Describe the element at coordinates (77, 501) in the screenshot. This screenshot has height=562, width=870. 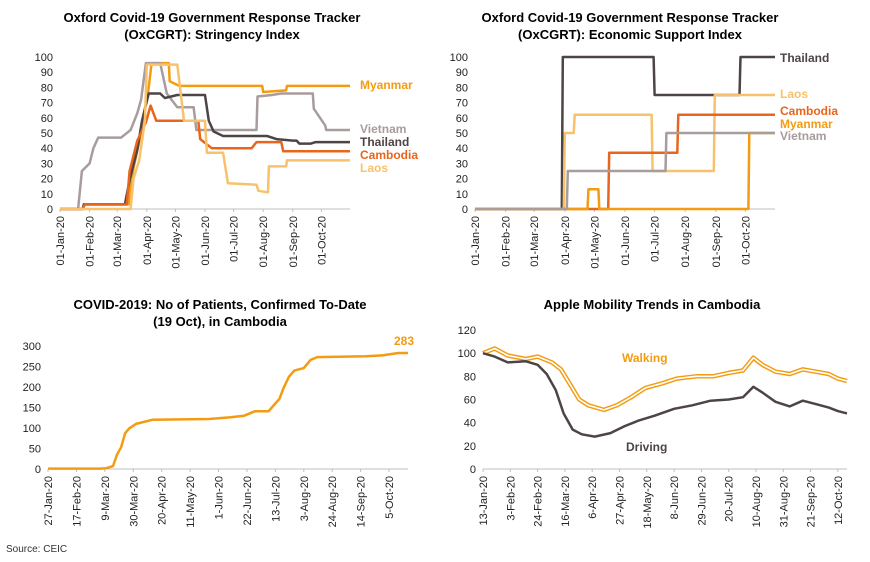
I see `x-tick-label: 17-Feb-20` at that location.